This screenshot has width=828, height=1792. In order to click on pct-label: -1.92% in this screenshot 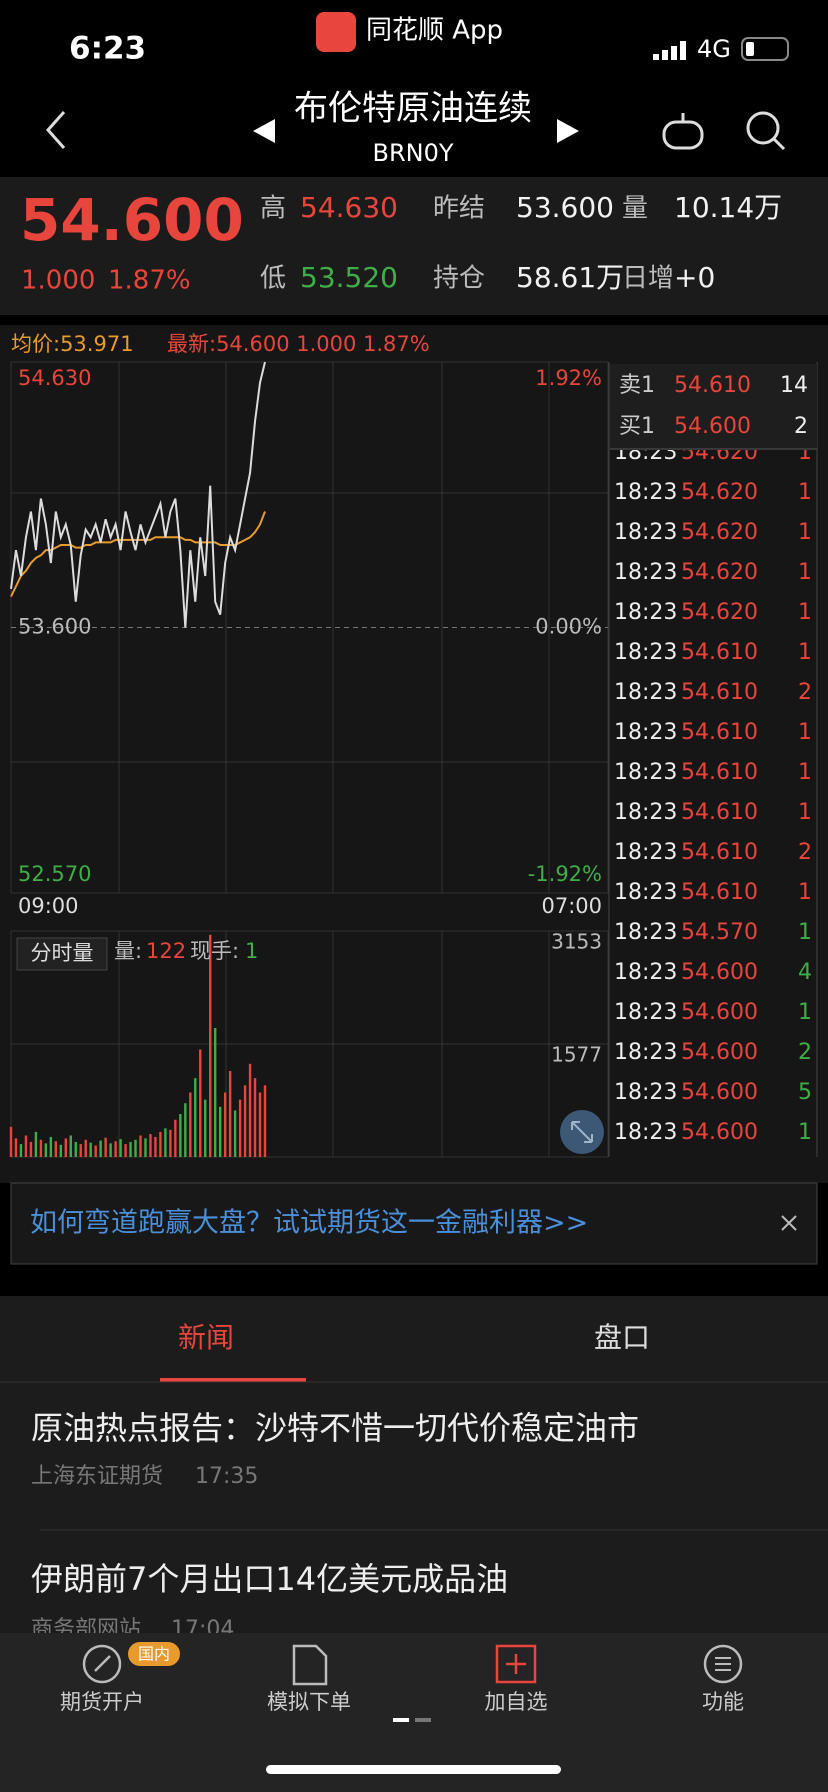, I will do `click(565, 874)`.